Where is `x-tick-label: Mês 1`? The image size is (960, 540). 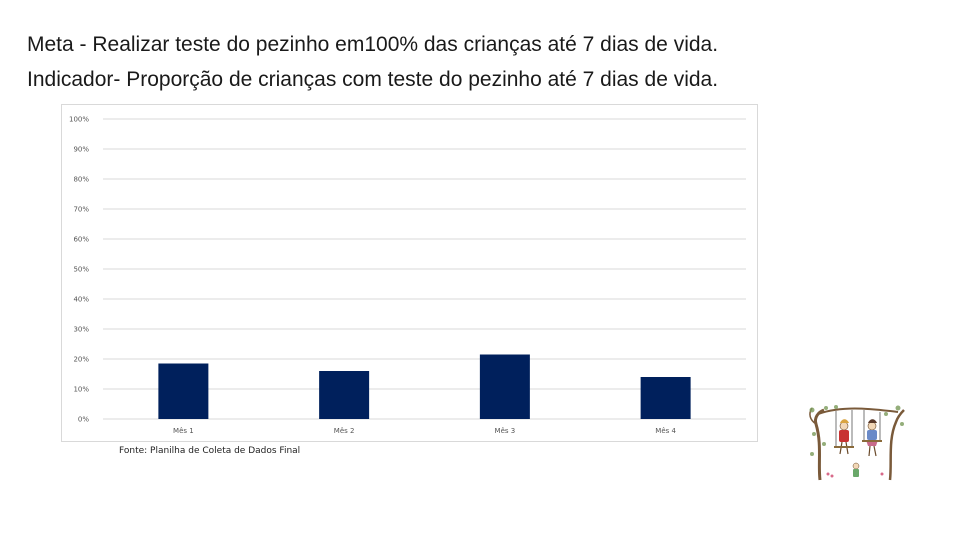 x-tick-label: Mês 1 is located at coordinates (183, 431).